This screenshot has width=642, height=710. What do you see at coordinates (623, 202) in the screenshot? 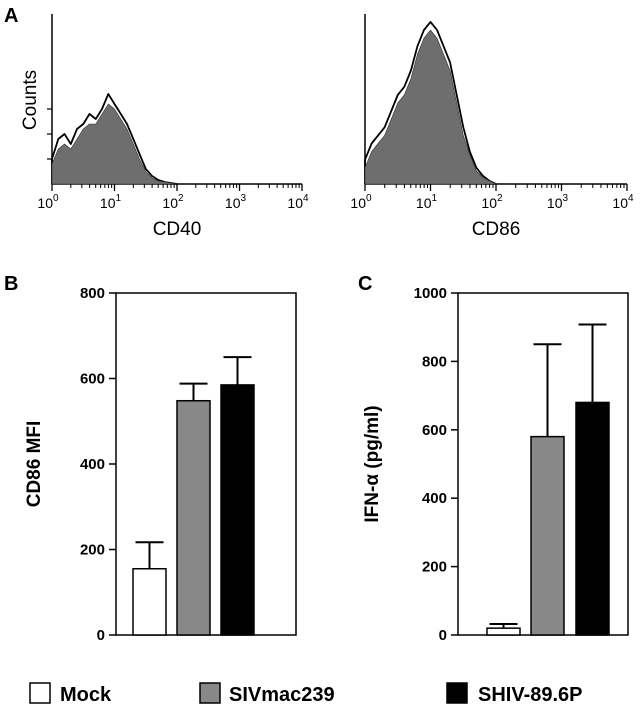
I see `hist2-xtick-label-4: 10⁴` at bounding box center [623, 202].